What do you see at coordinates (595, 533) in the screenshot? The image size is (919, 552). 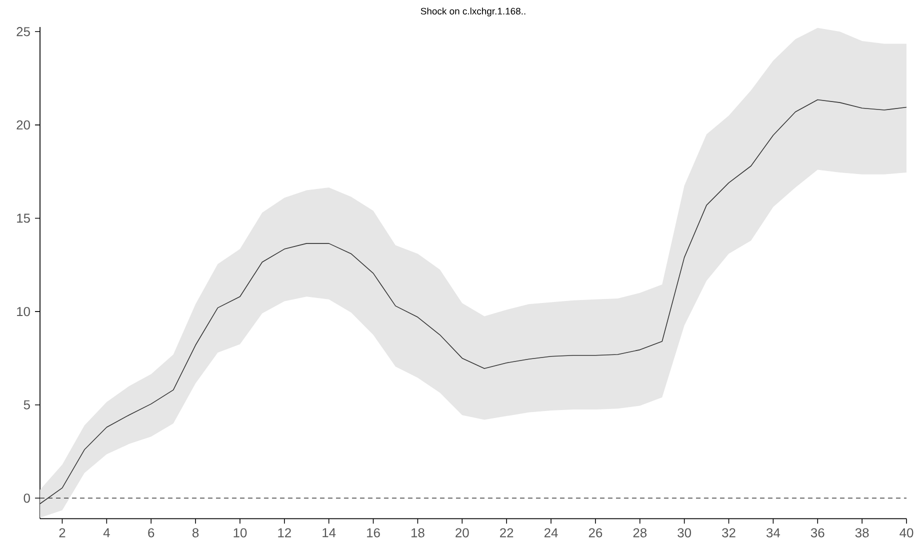 I see `x-tick-label: 26` at bounding box center [595, 533].